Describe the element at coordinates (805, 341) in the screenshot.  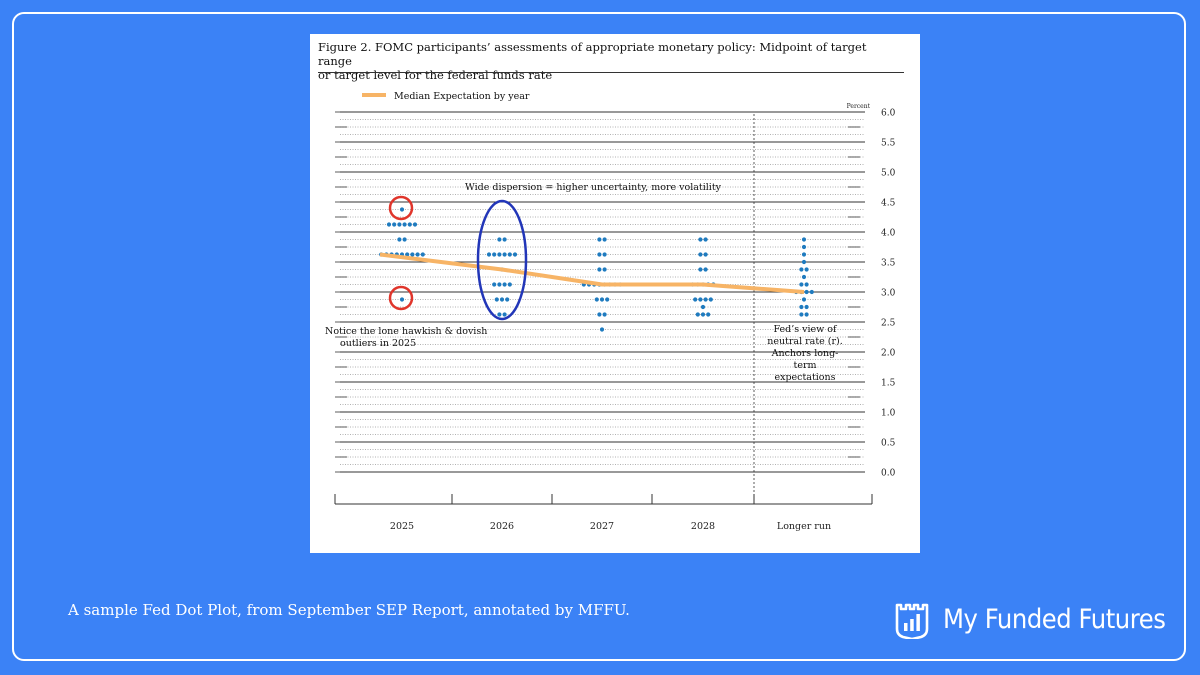
I see `neutral-annotation-line2: neutral rate (r).` at that location.